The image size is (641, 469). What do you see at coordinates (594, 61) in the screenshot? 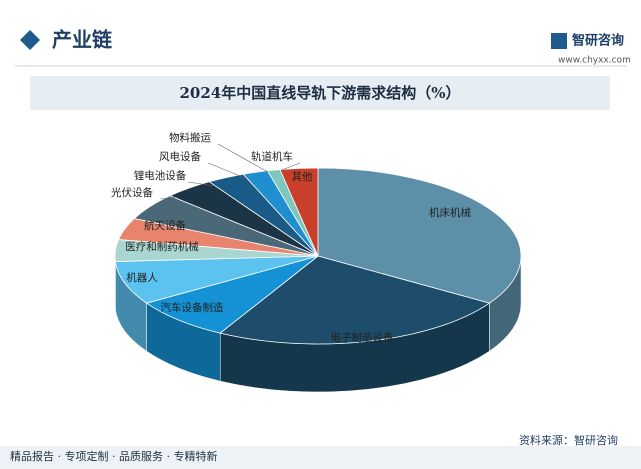
I see `logo-url: www.chyxx.com` at bounding box center [594, 61].